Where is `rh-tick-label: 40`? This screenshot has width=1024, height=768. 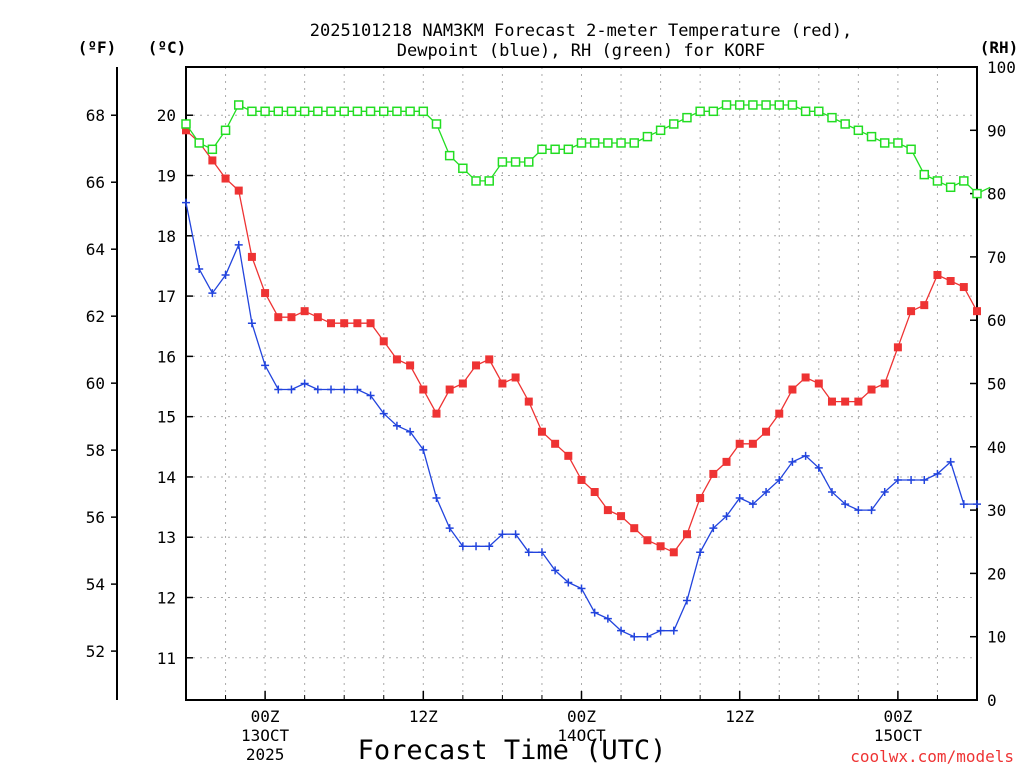 rh-tick-label: 40 is located at coordinates (996, 447).